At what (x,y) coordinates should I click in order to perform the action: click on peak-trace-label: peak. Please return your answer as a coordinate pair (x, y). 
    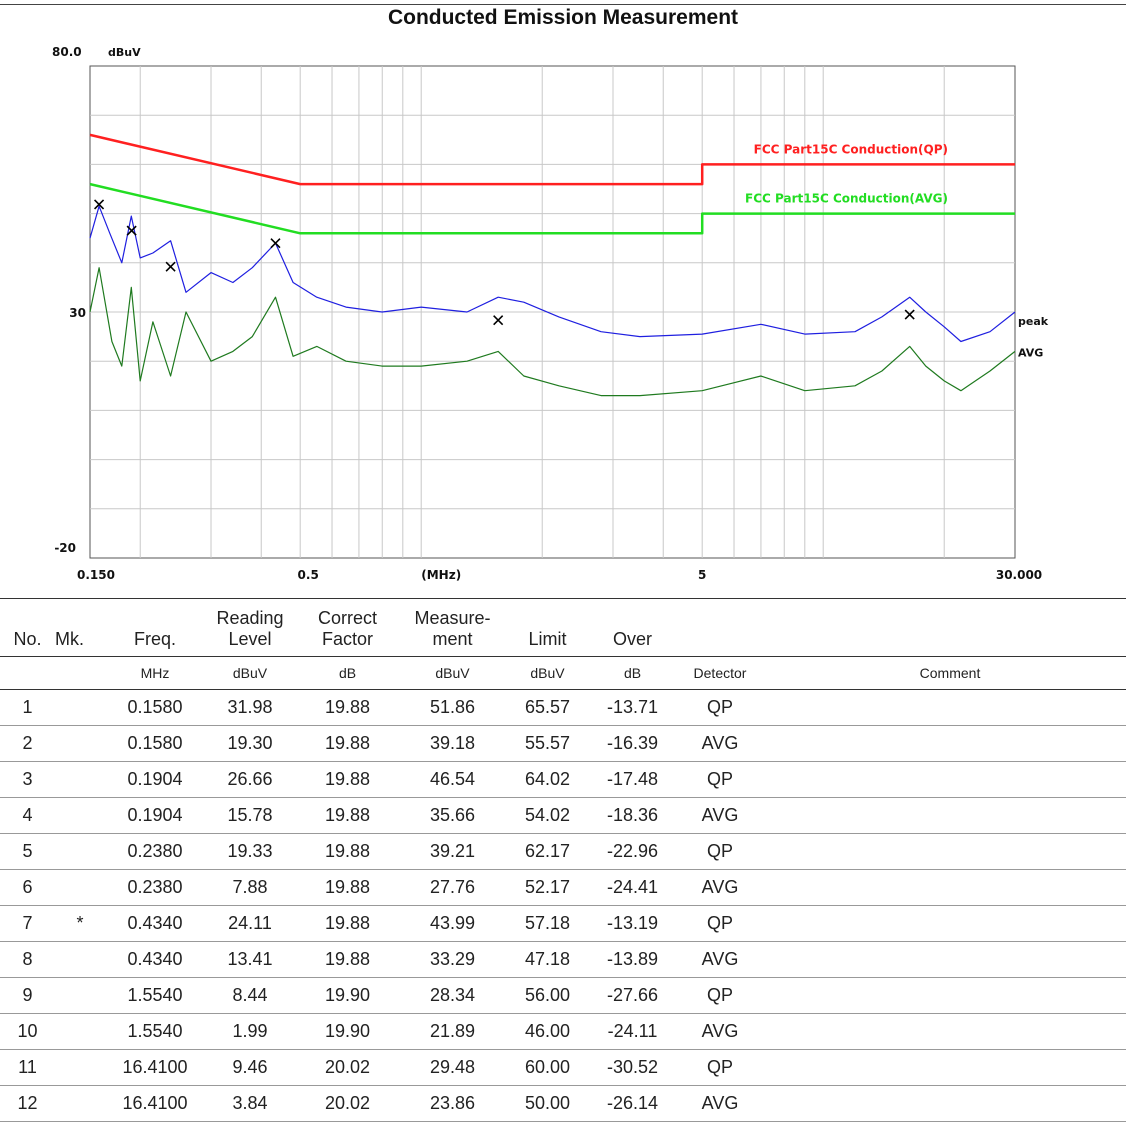
    Looking at the image, I should click on (1033, 321).